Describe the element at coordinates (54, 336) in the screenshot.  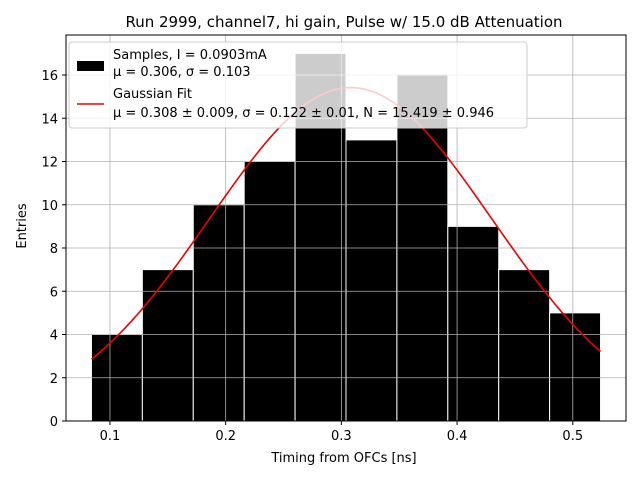
I see `y-tick-label: 4` at that location.